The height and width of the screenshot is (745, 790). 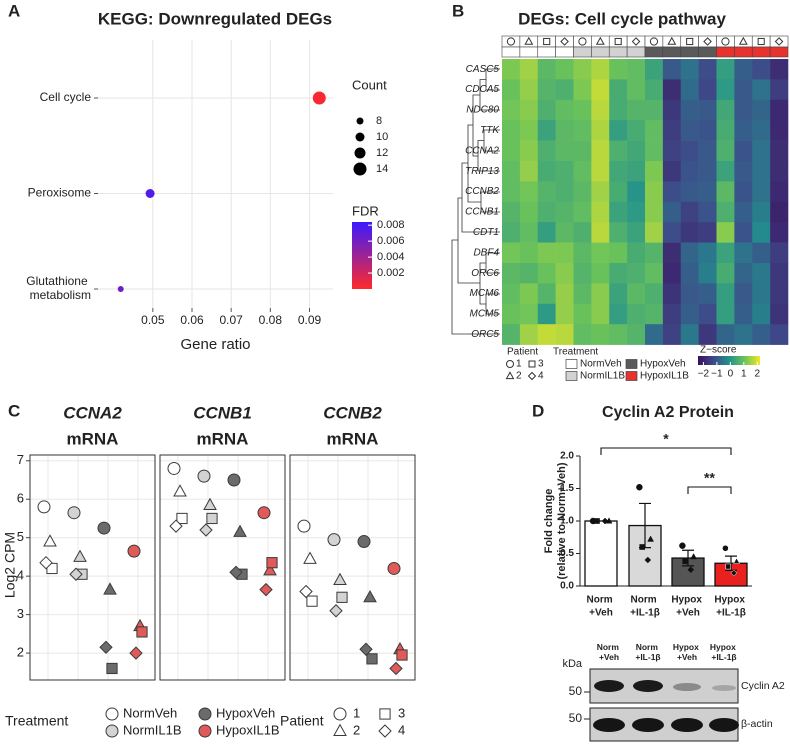 What do you see at coordinates (215, 344) in the screenshot?
I see `x-axis-label: Gene ratio` at bounding box center [215, 344].